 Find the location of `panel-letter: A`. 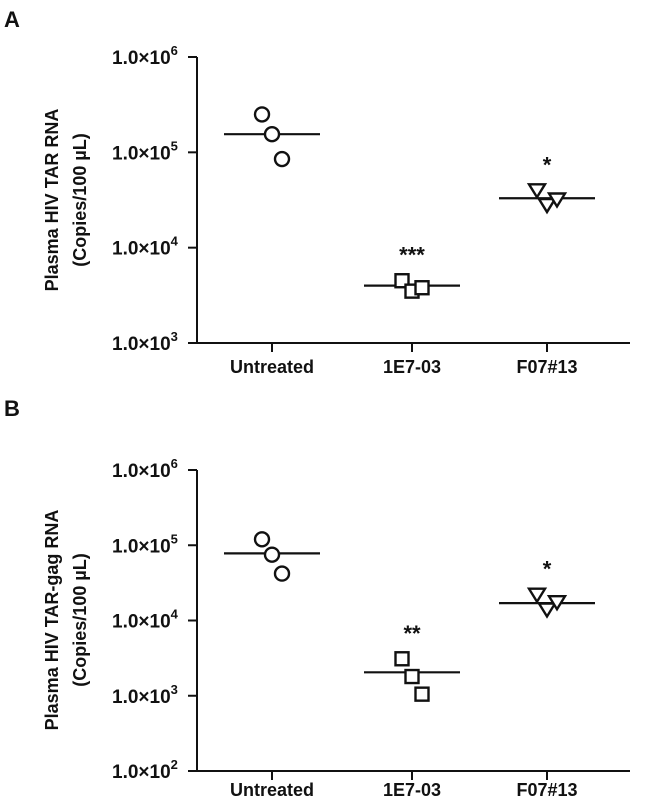

panel-letter: A is located at coordinates (12, 19).